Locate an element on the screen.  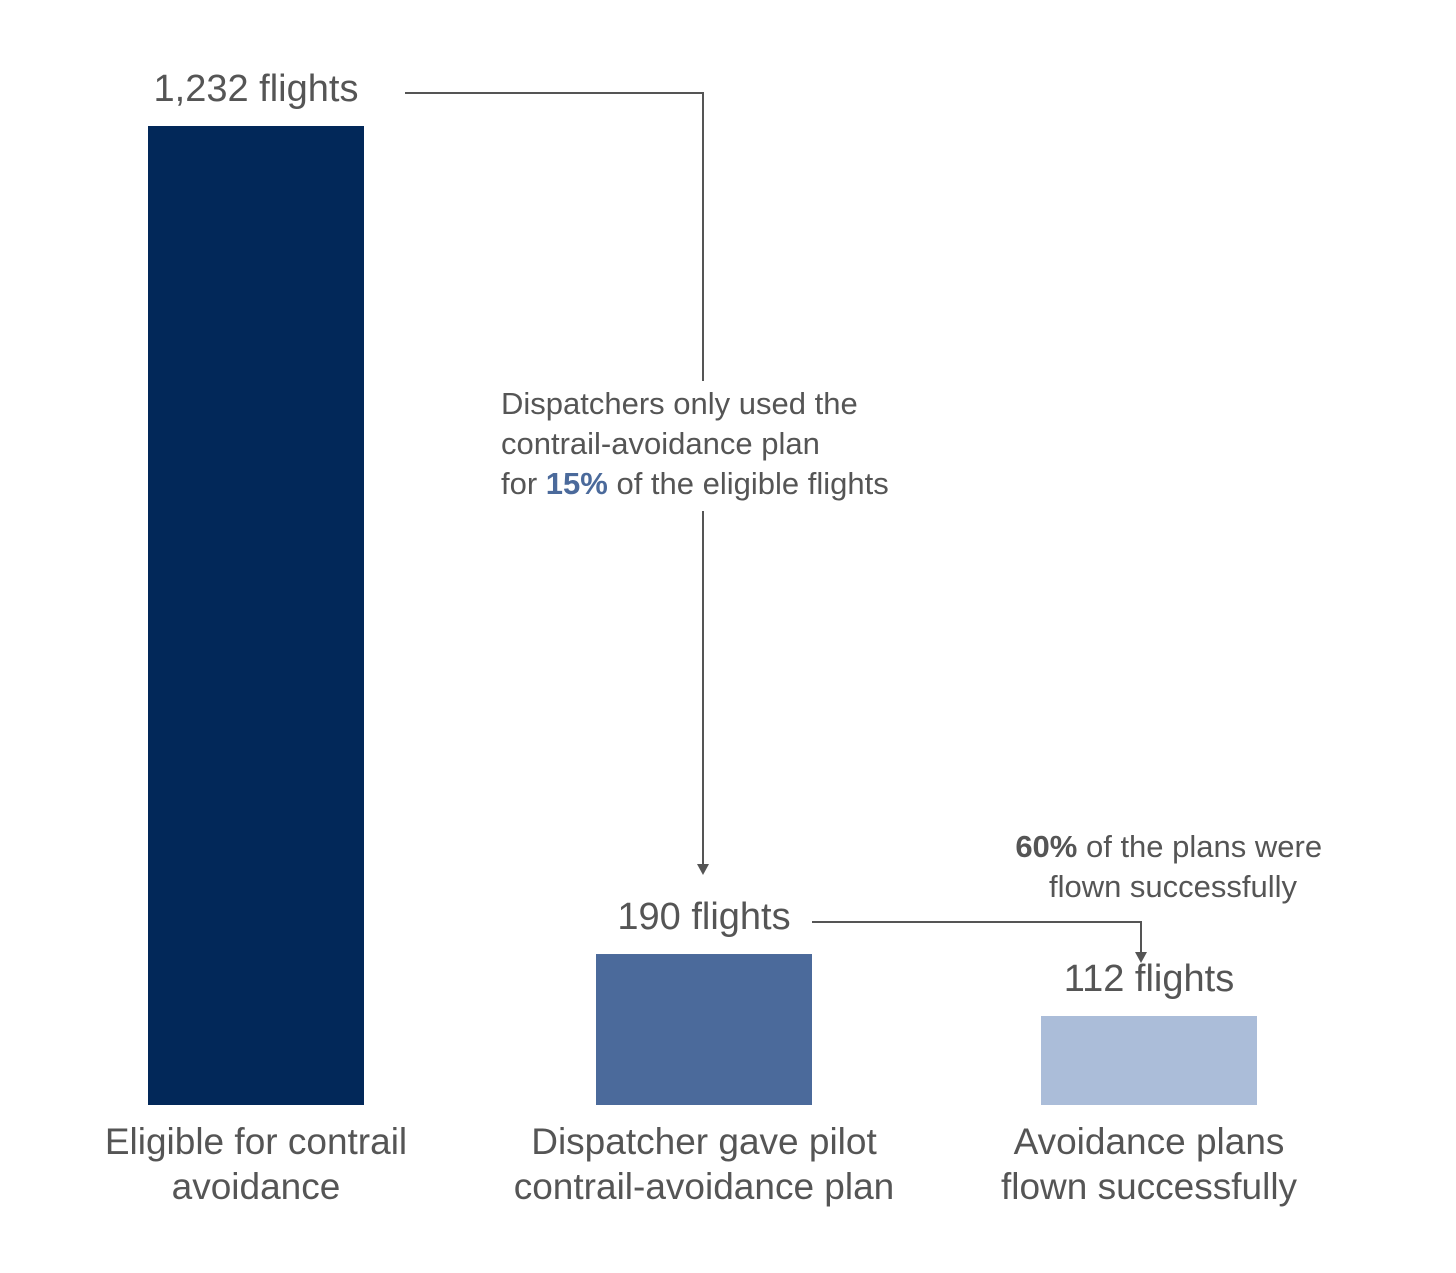
dispatch-note-percent: 15% is located at coordinates (577, 483).